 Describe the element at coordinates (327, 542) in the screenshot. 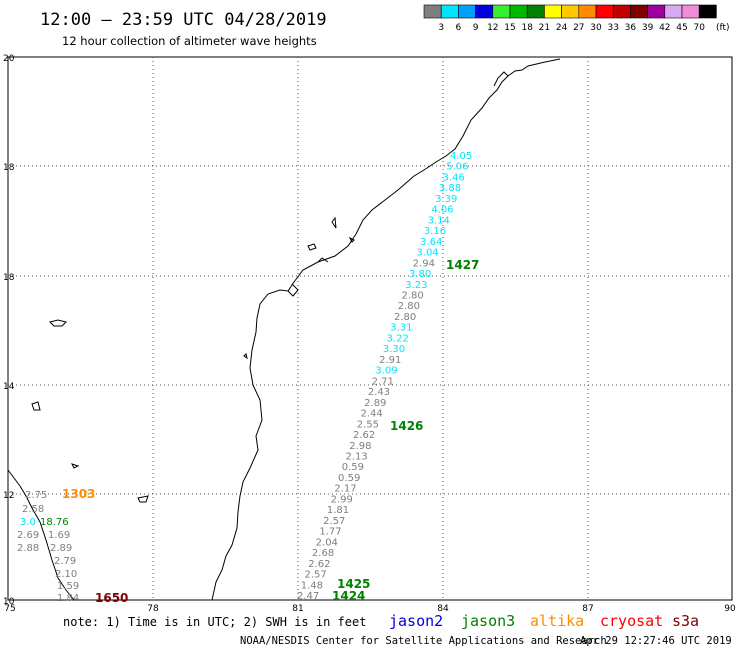

I see `swh-value: 2.04` at that location.